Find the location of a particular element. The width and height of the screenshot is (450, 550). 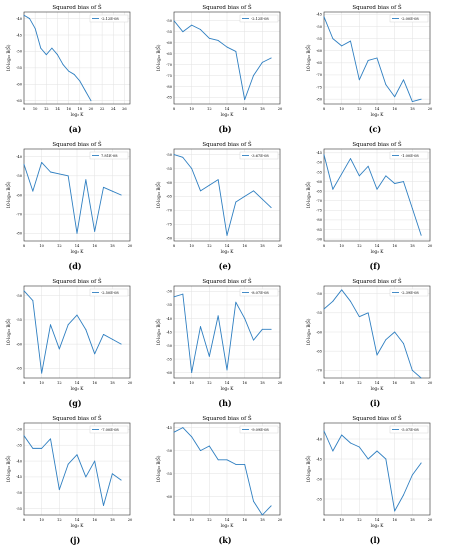

y-tick-label: -85 is located at coordinates (169, 98).